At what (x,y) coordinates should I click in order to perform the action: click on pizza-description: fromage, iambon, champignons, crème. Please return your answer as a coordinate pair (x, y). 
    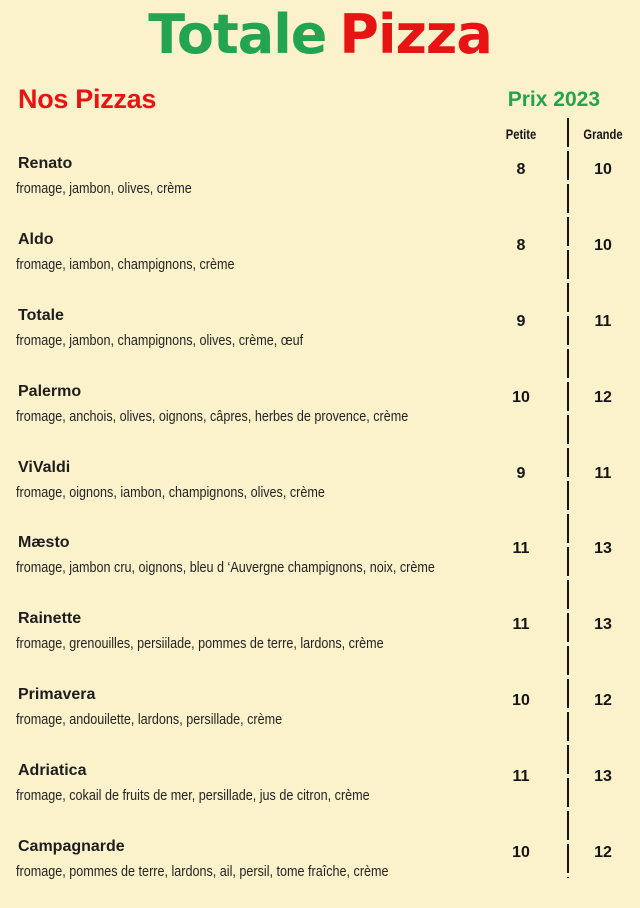
    Looking at the image, I should click on (125, 264).